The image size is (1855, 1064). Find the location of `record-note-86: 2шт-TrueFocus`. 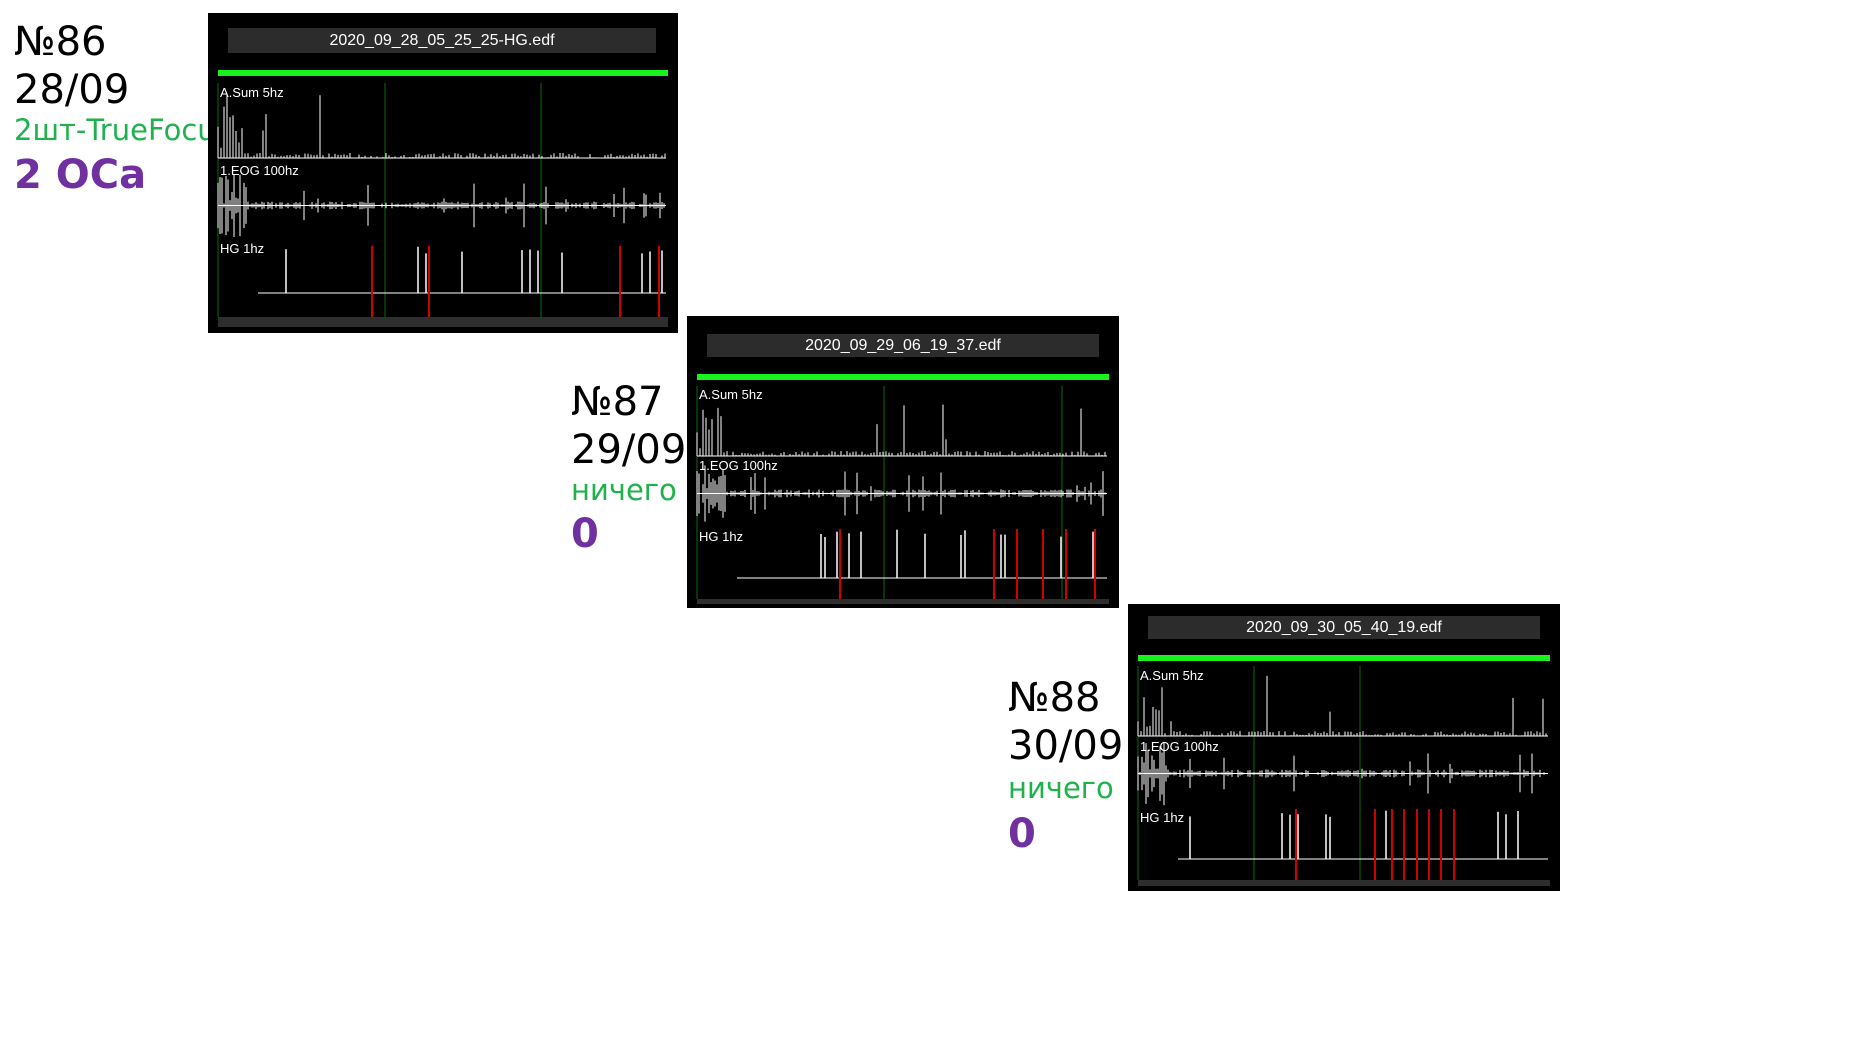

record-note-86: 2шт-TrueFocus is located at coordinates (122, 130).